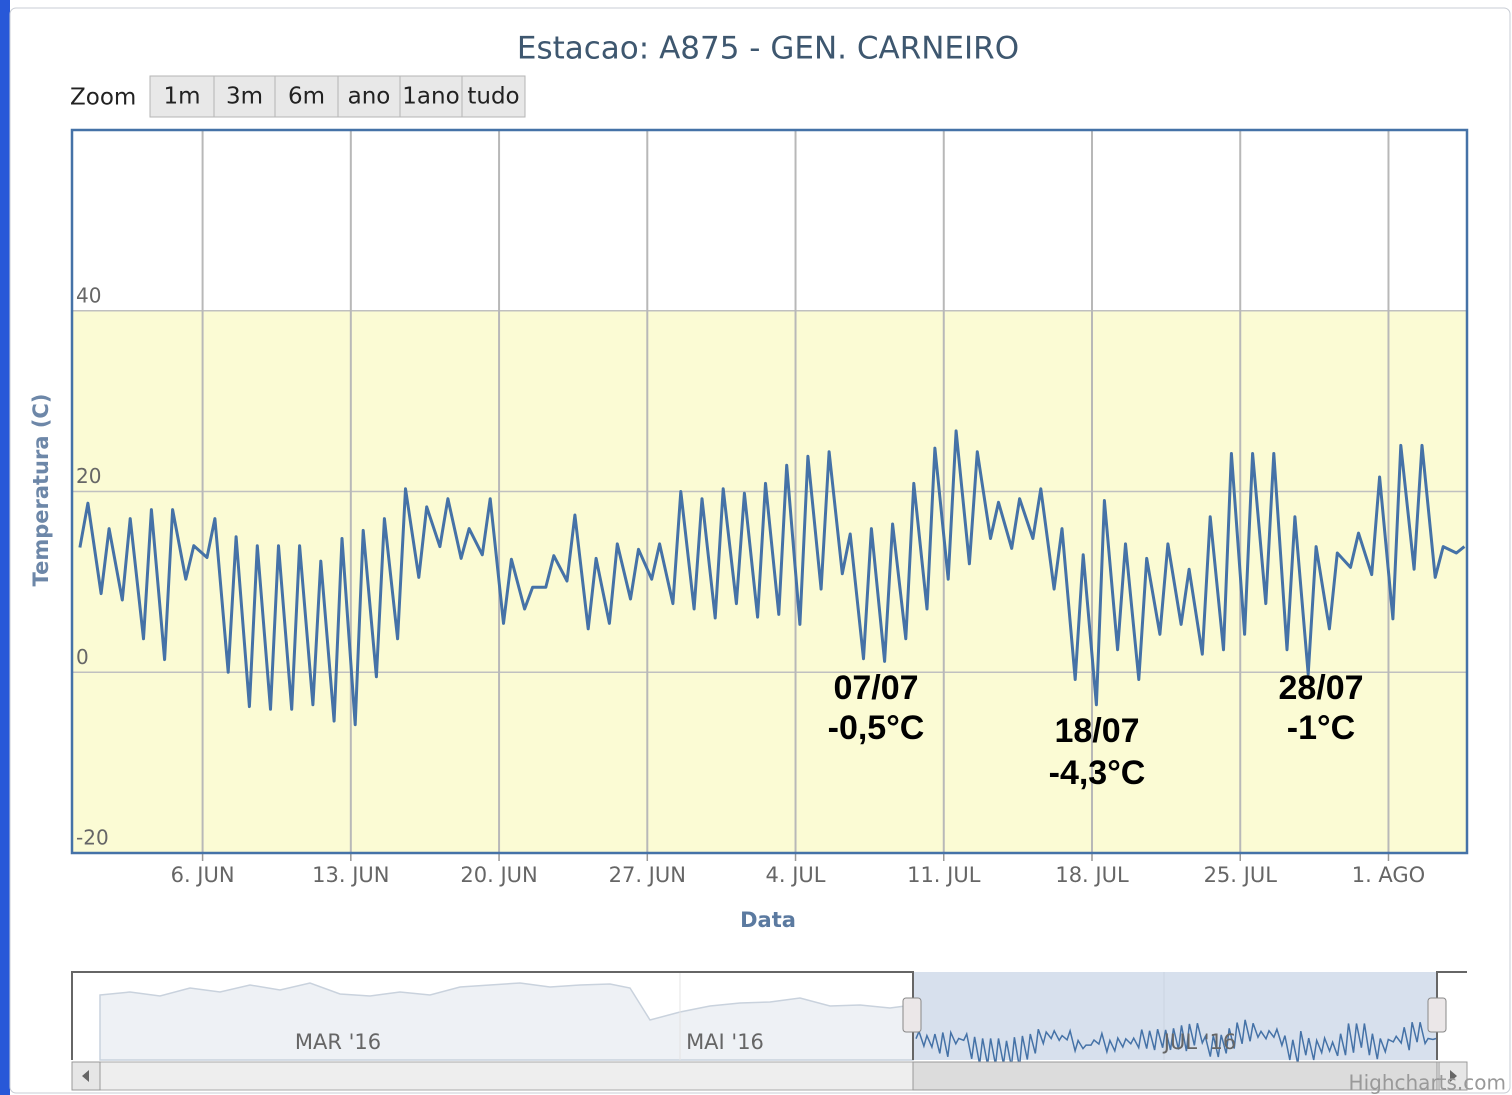 This screenshot has width=1512, height=1095. What do you see at coordinates (647, 875) in the screenshot?
I see `x-tick-label: 27. JUN` at bounding box center [647, 875].